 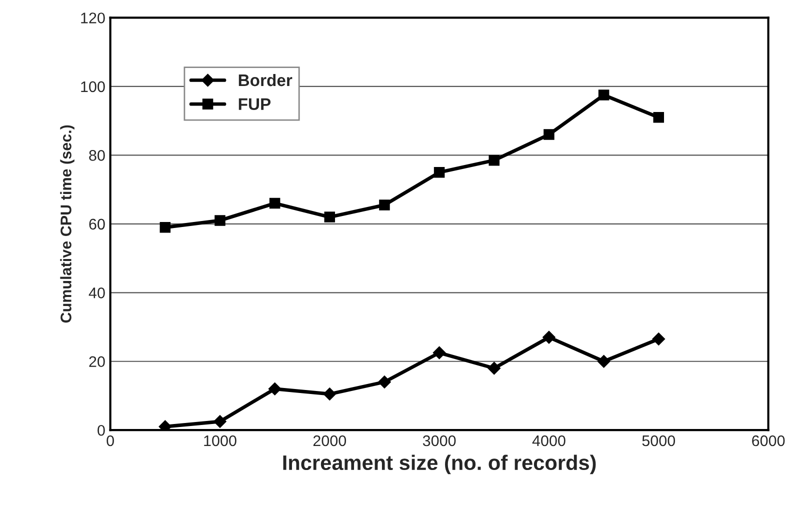 I want to click on y-tick-label: 60, so click(x=97, y=224).